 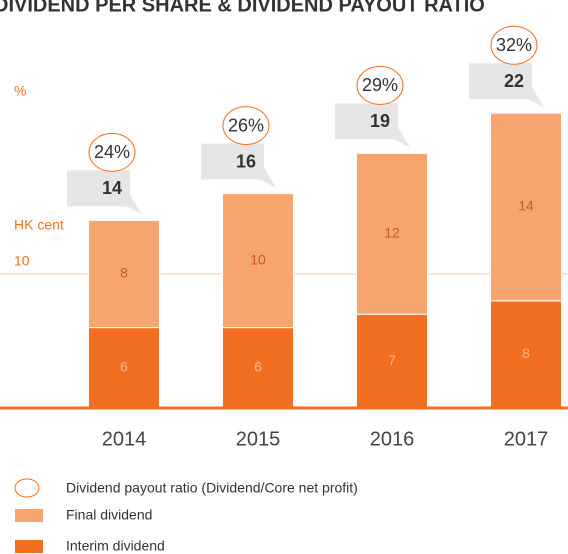 What do you see at coordinates (380, 121) in the screenshot?
I see `total-label: 19` at bounding box center [380, 121].